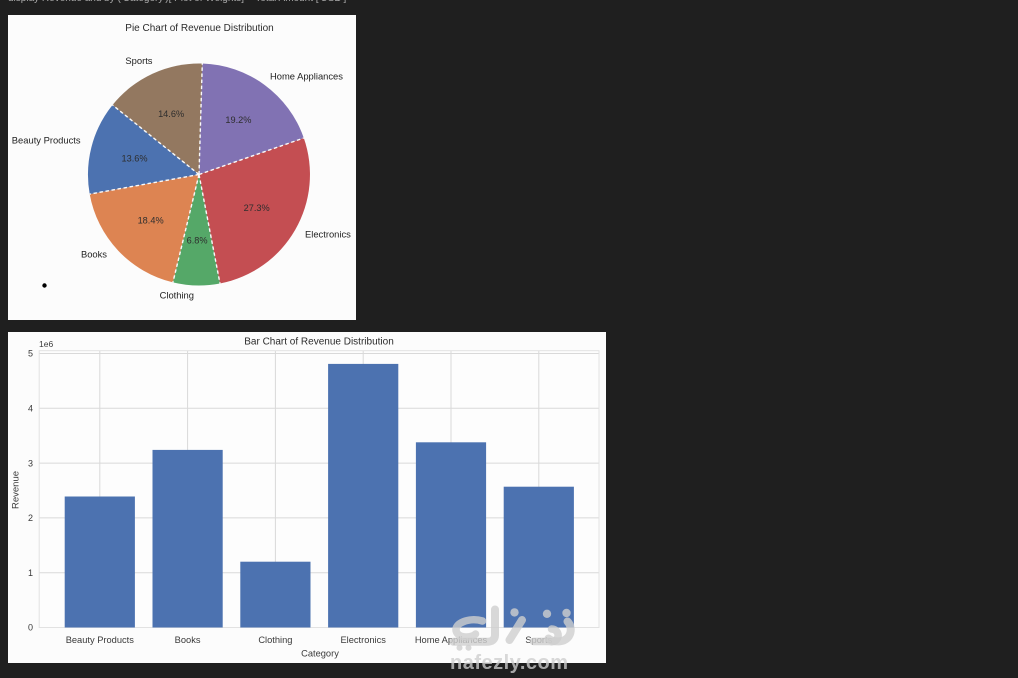 The width and height of the screenshot is (1018, 678). I want to click on svg-text: 18.4%, so click(151, 221).